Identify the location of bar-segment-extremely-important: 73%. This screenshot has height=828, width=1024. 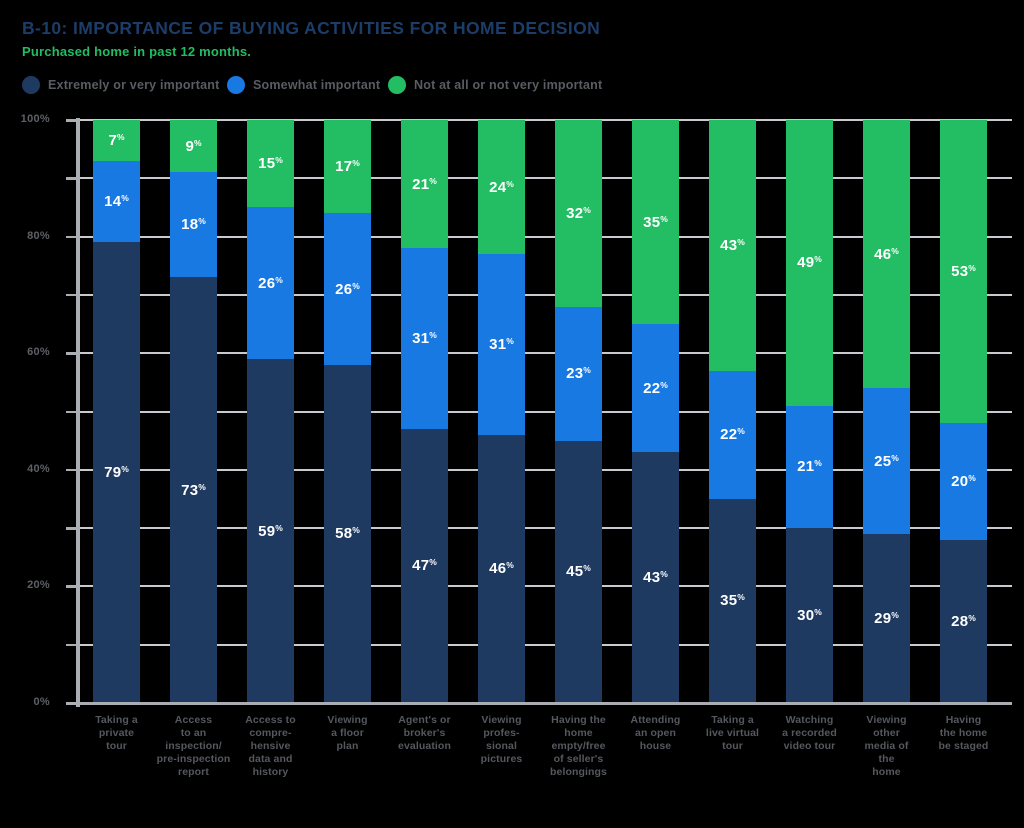
(193, 490).